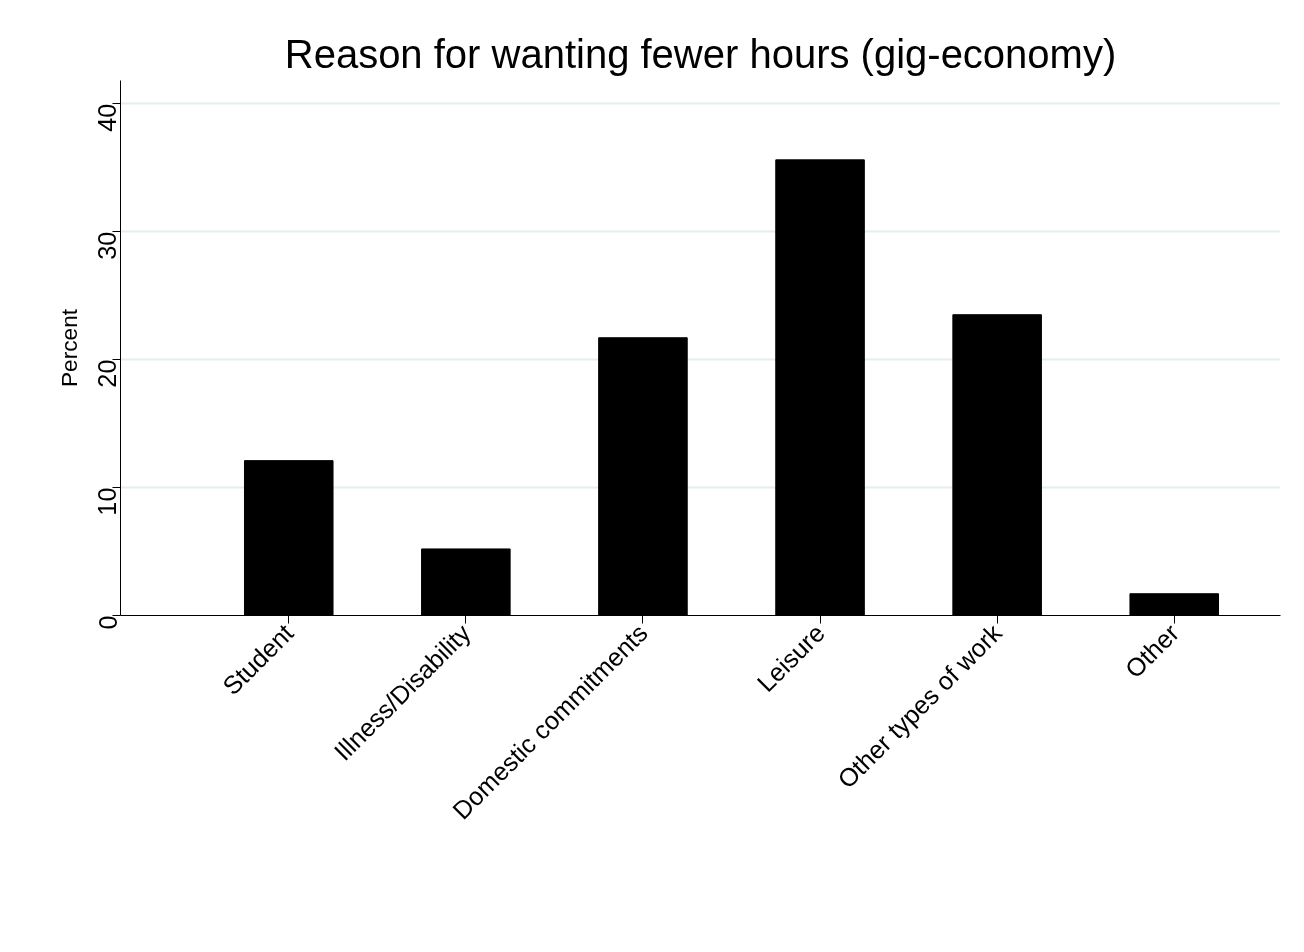 The width and height of the screenshot is (1304, 952). What do you see at coordinates (700, 53) in the screenshot?
I see `chart-title: Reason for wanting fewer hours (gig-economy)` at bounding box center [700, 53].